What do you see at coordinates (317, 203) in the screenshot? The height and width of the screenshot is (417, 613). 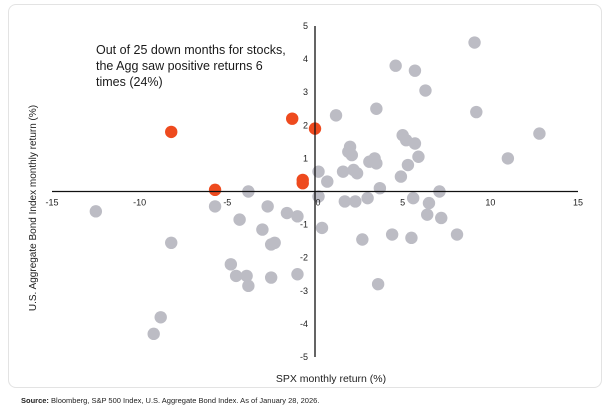 I see `x-tick-label-3: 0` at bounding box center [317, 203].